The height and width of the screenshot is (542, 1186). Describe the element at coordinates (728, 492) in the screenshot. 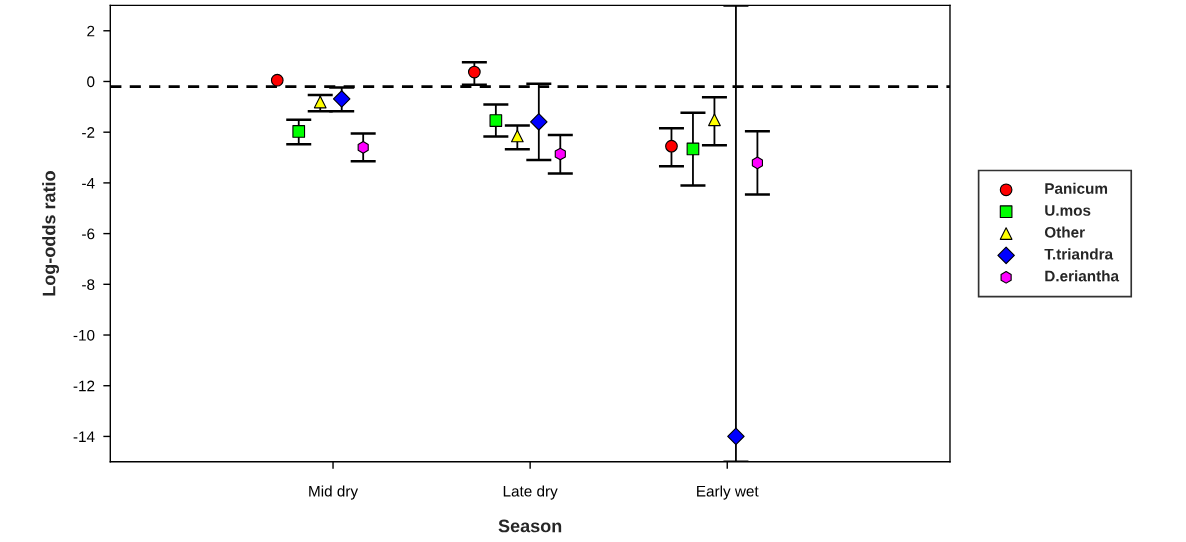

I see `x-tick-label: Early wet` at that location.